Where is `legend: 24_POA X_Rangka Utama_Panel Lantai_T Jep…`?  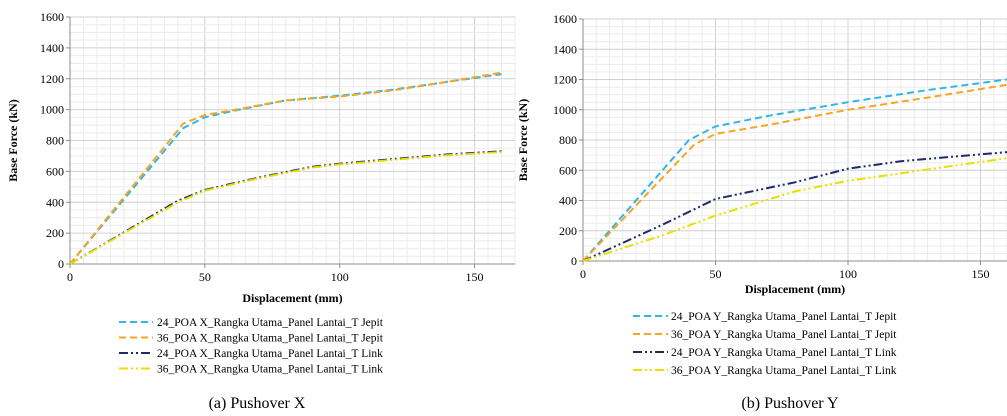 legend: 24_POA X_Rangka Utama_Panel Lantai_T Jep… is located at coordinates (251, 346).